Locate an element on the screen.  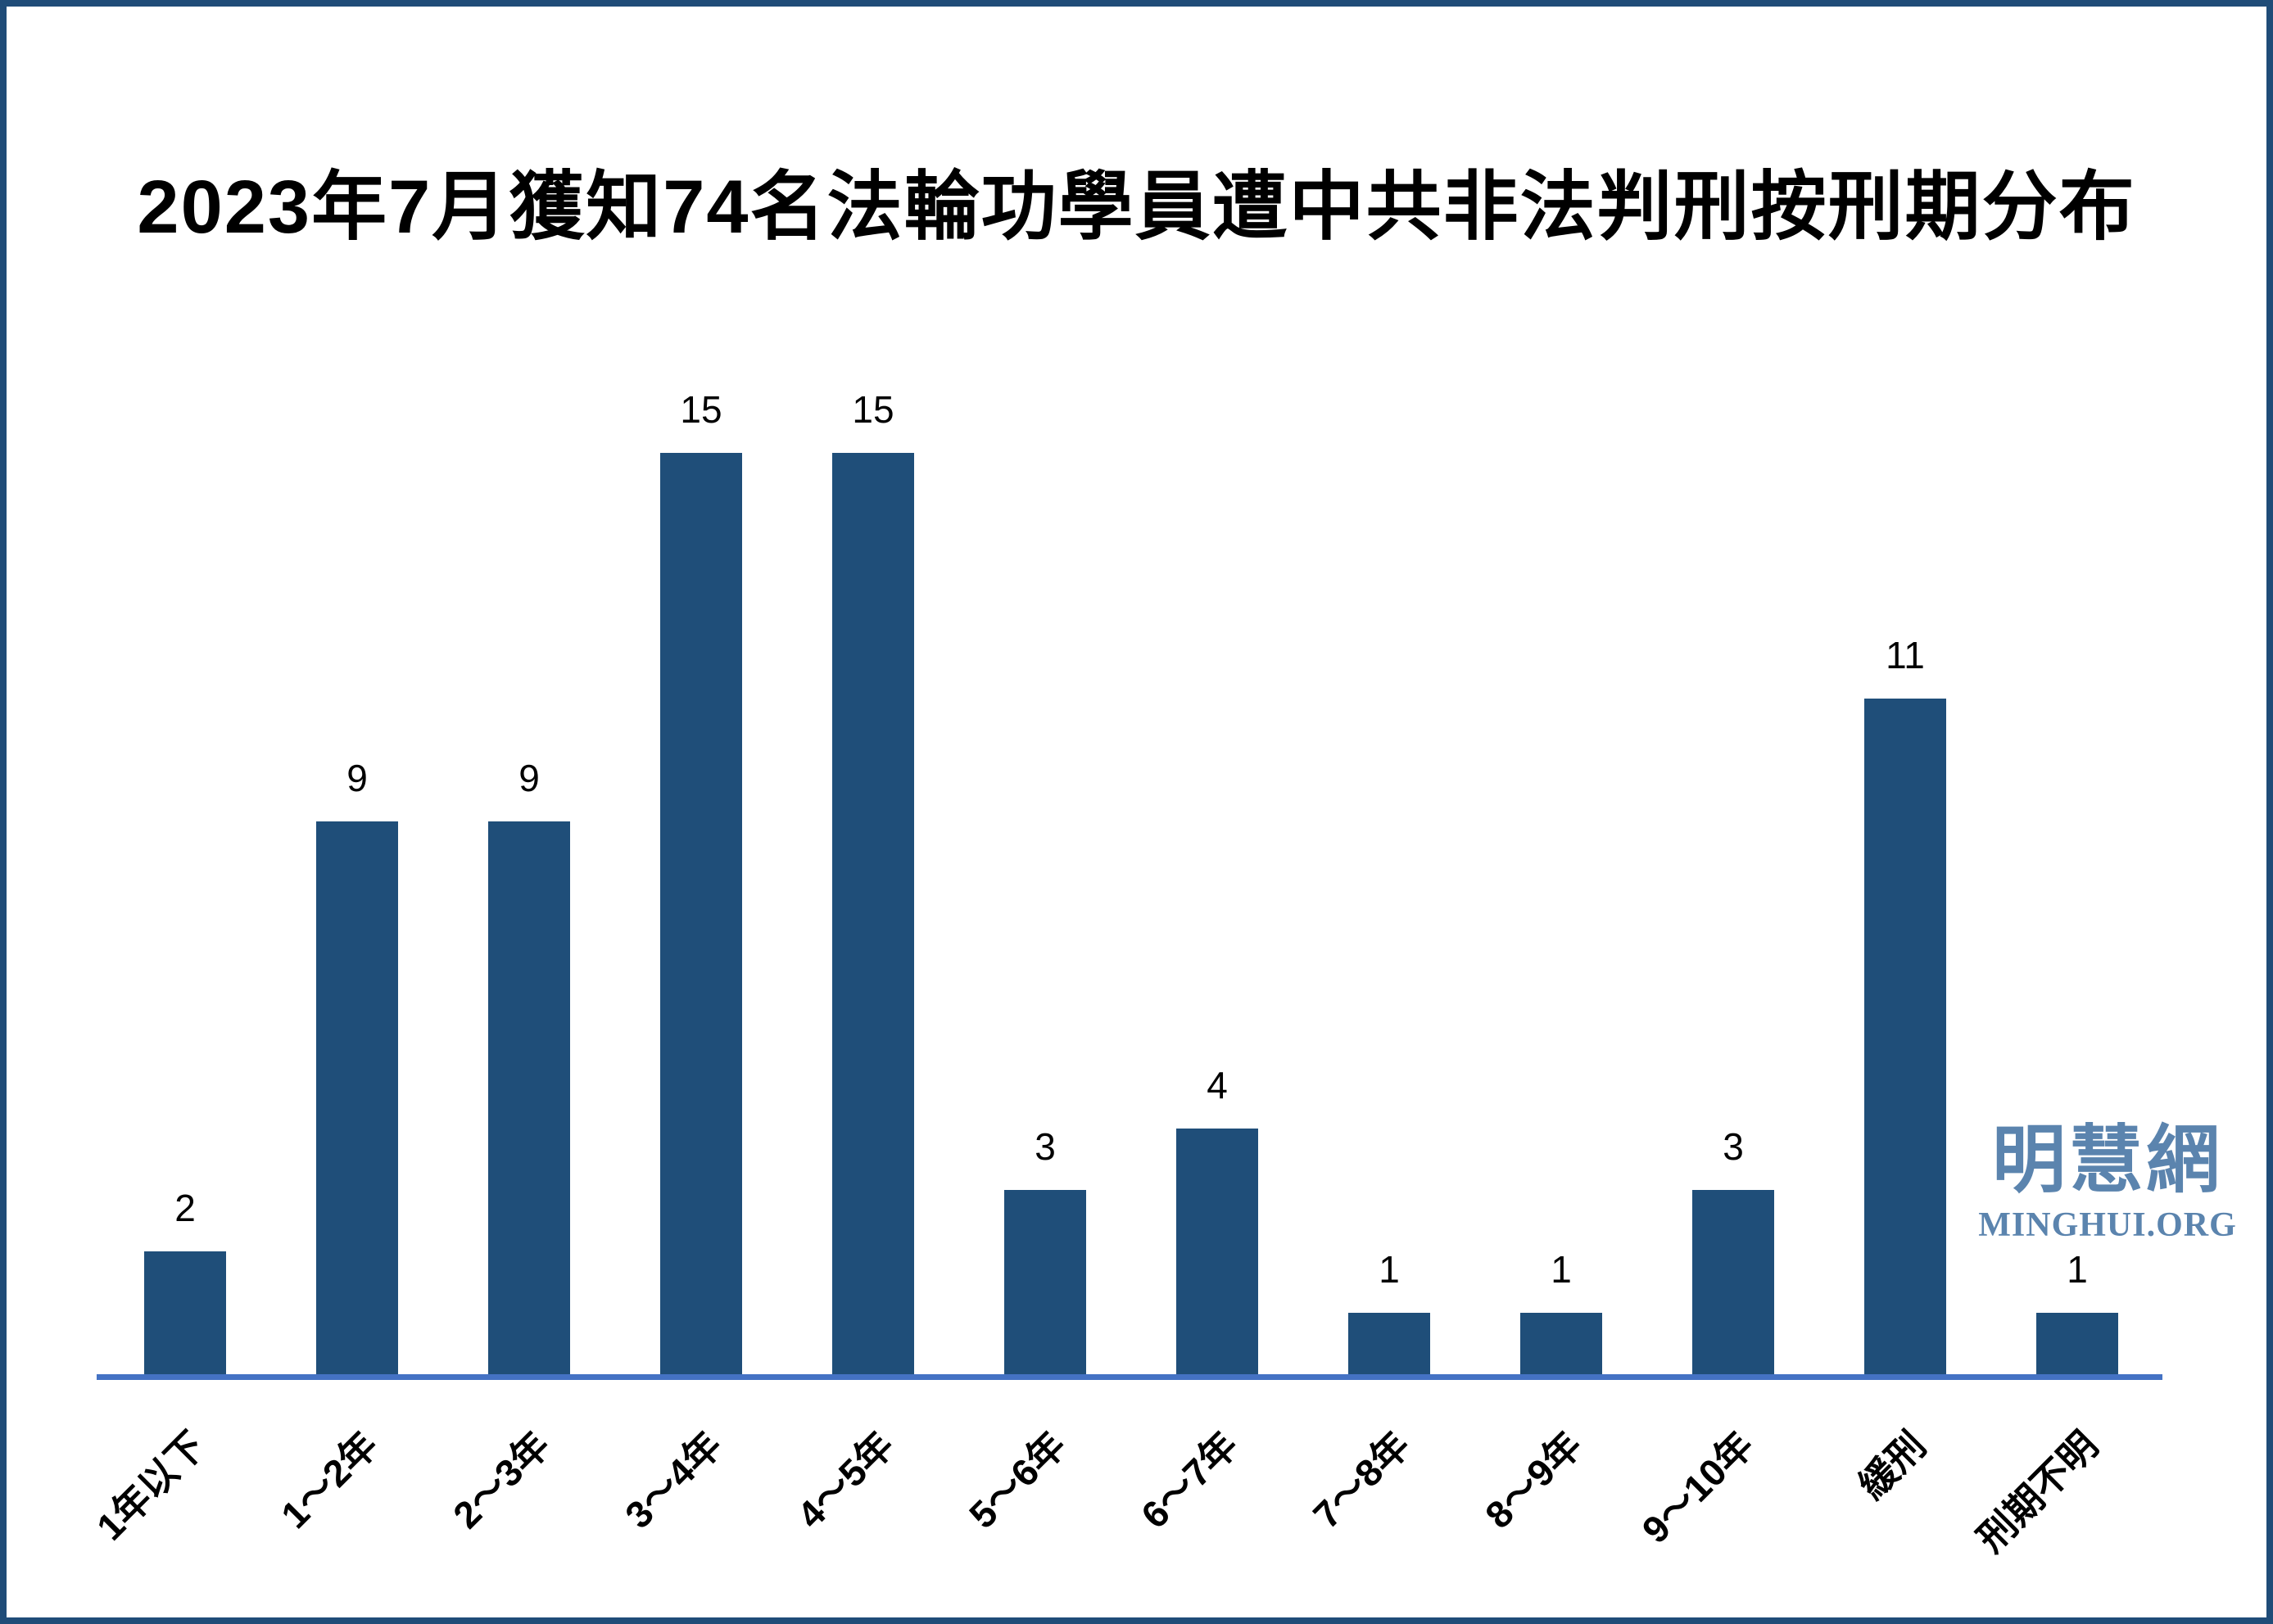
watermark-site-name: MINGHUI.ORG is located at coordinates (2107, 1225).